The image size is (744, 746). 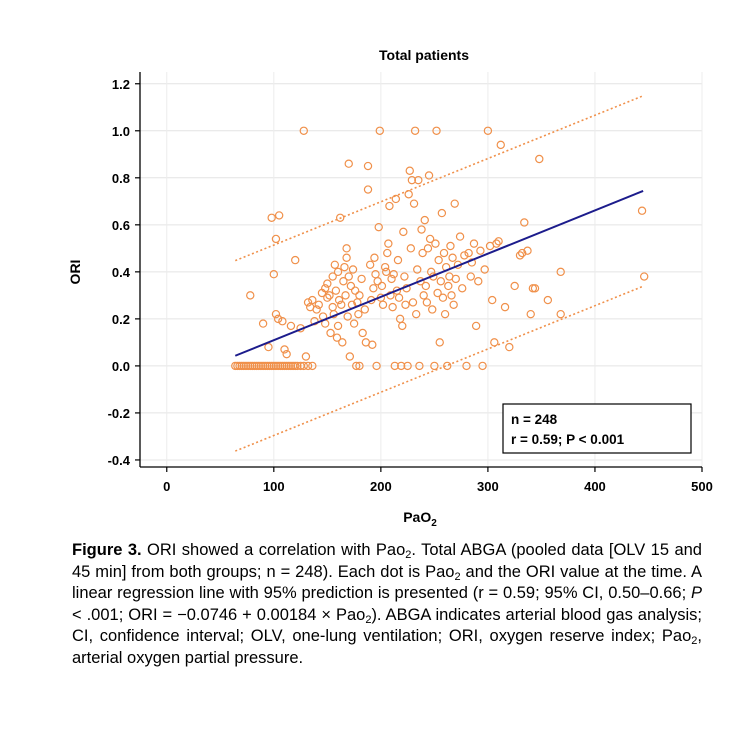 What do you see at coordinates (424, 55) in the screenshot?
I see `chart-title: Total patients` at bounding box center [424, 55].